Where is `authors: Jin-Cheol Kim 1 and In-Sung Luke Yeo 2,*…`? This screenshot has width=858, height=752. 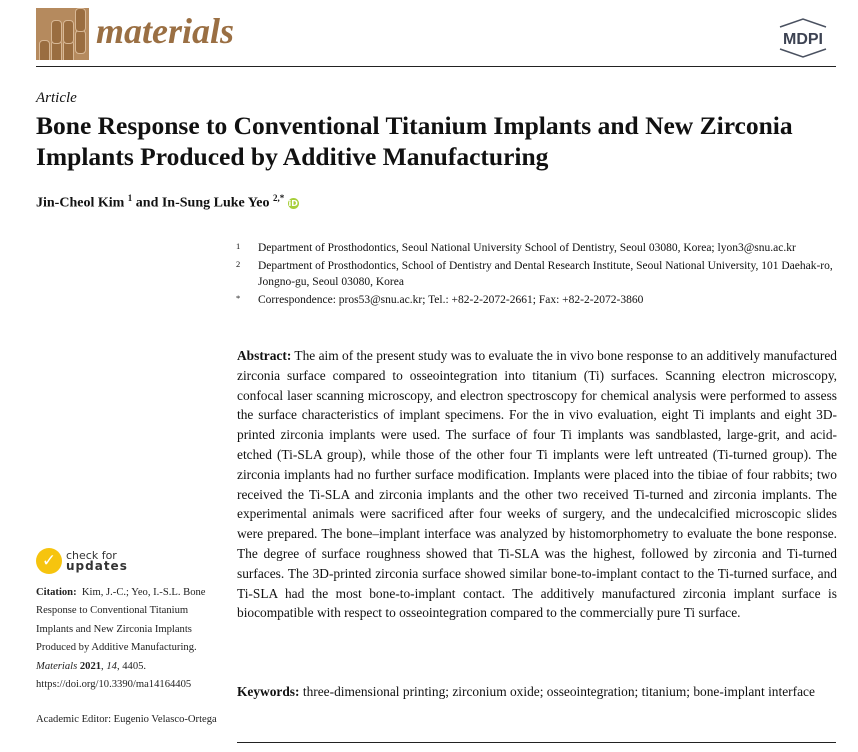 authors: Jin-Cheol Kim 1 and In-Sung Luke Yeo 2,*… is located at coordinates (167, 202).